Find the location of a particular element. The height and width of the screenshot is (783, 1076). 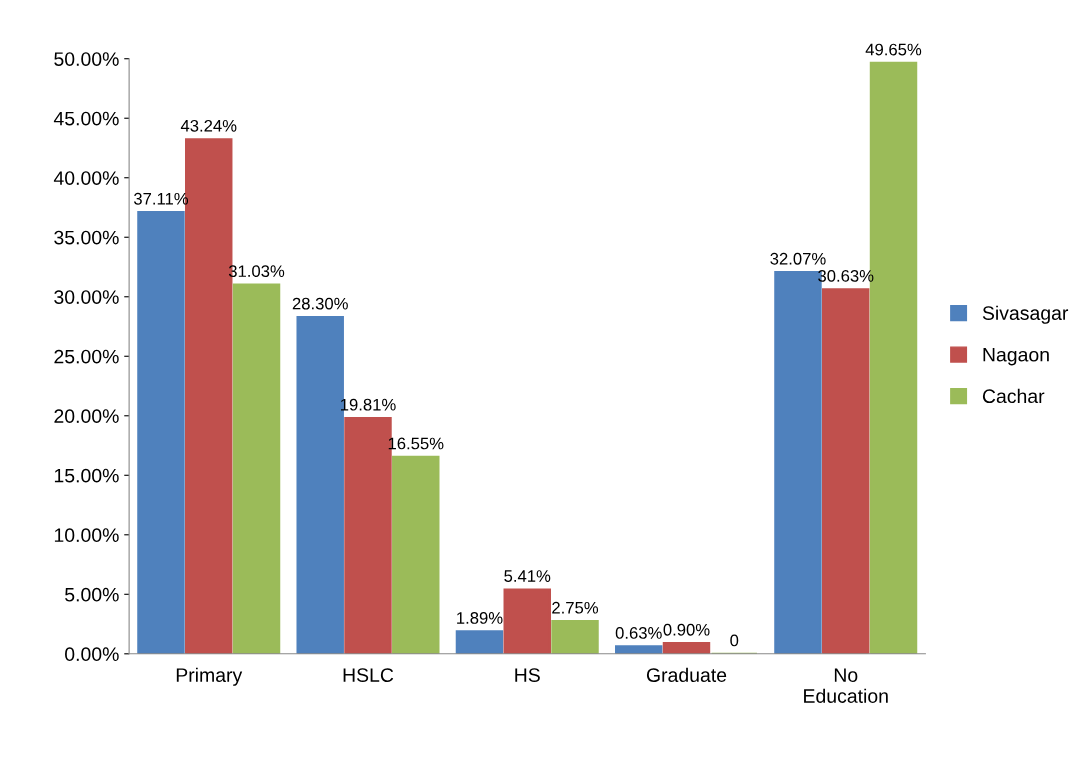

data-label: 49.65% is located at coordinates (893, 49).